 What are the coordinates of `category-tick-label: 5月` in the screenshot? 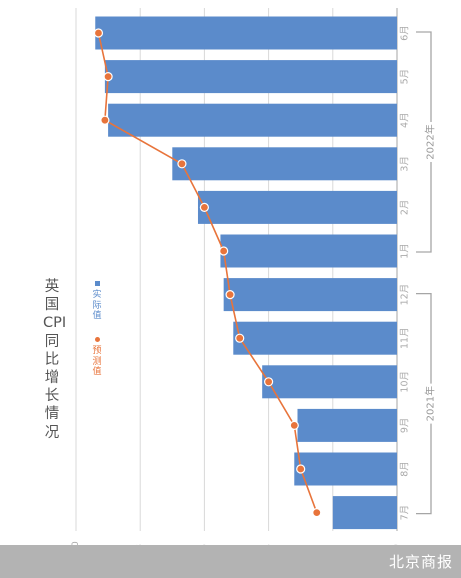 It's located at (405, 77).